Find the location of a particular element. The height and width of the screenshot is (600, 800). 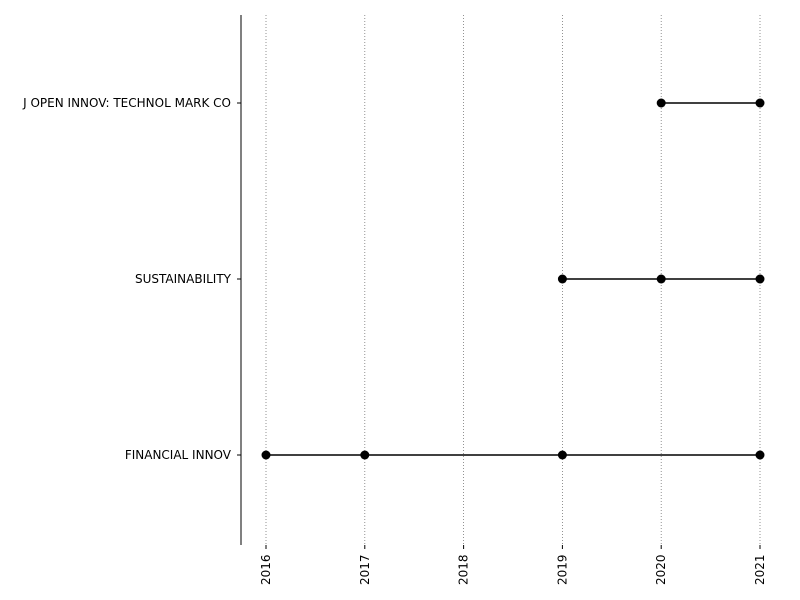

data-point-1-2021 is located at coordinates (760, 455).